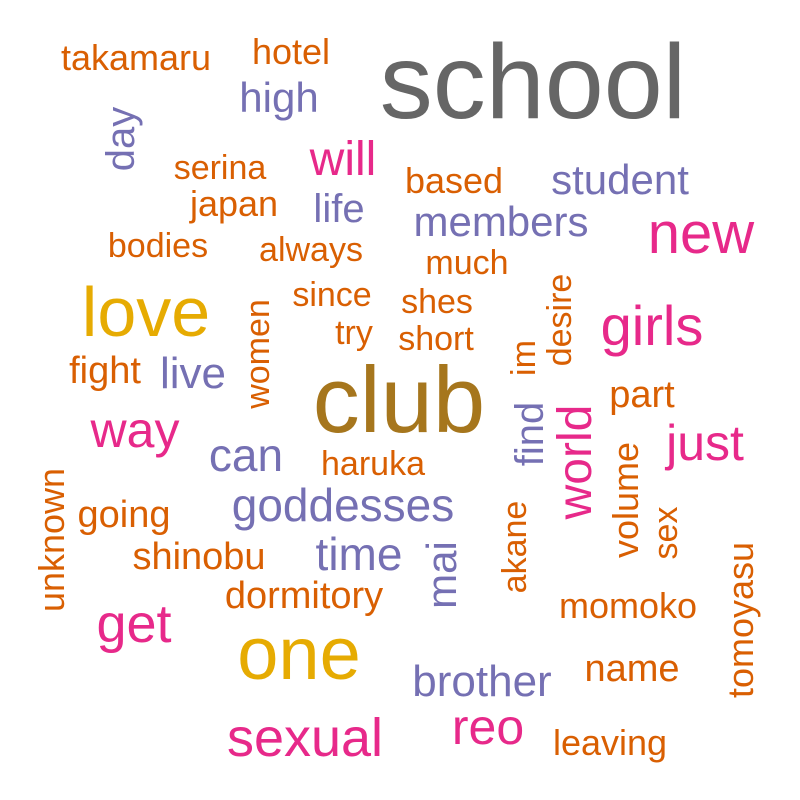 The height and width of the screenshot is (800, 800). Describe the element at coordinates (246, 455) in the screenshot. I see `word-can: can` at that location.